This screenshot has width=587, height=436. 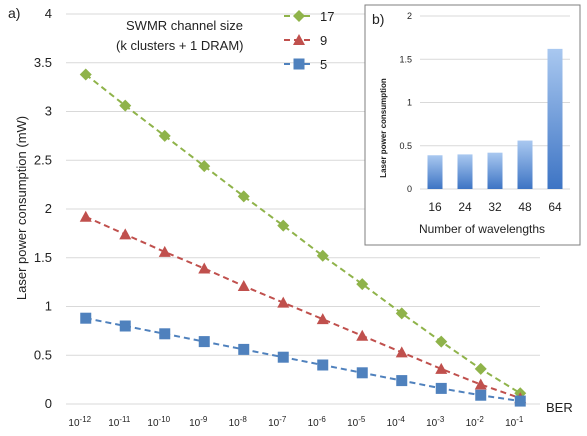 What do you see at coordinates (43, 257) in the screenshot?
I see `chart-a-y-tick-label: 1.5` at bounding box center [43, 257].